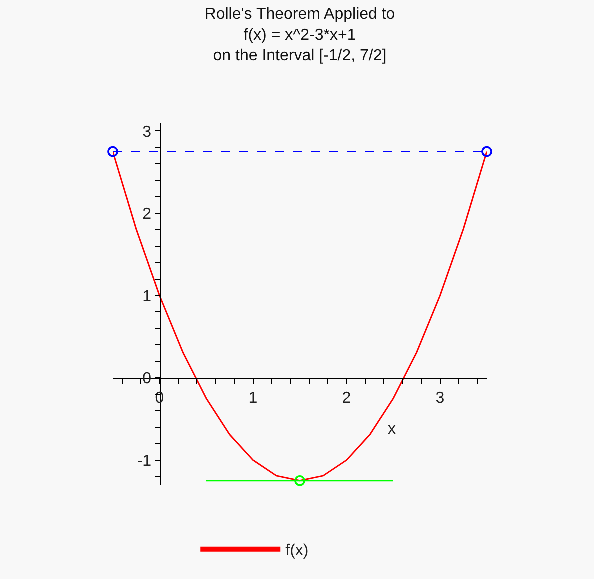  What do you see at coordinates (300, 35) in the screenshot?
I see `chart-title: Rolle's Theorem Applied to f(x) = x^2-3*x+1 on the Interval [-1/2, 7/2]` at bounding box center [300, 35].